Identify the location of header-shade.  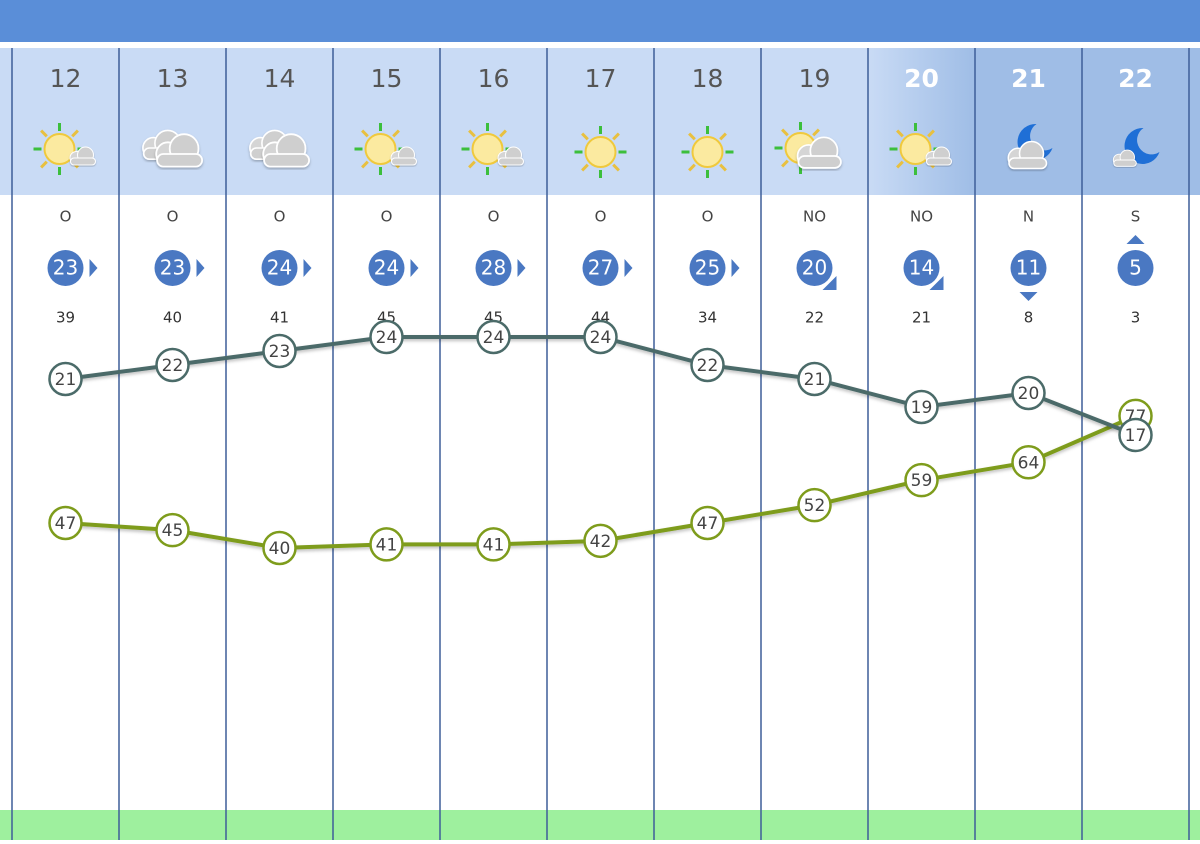
(1087, 121).